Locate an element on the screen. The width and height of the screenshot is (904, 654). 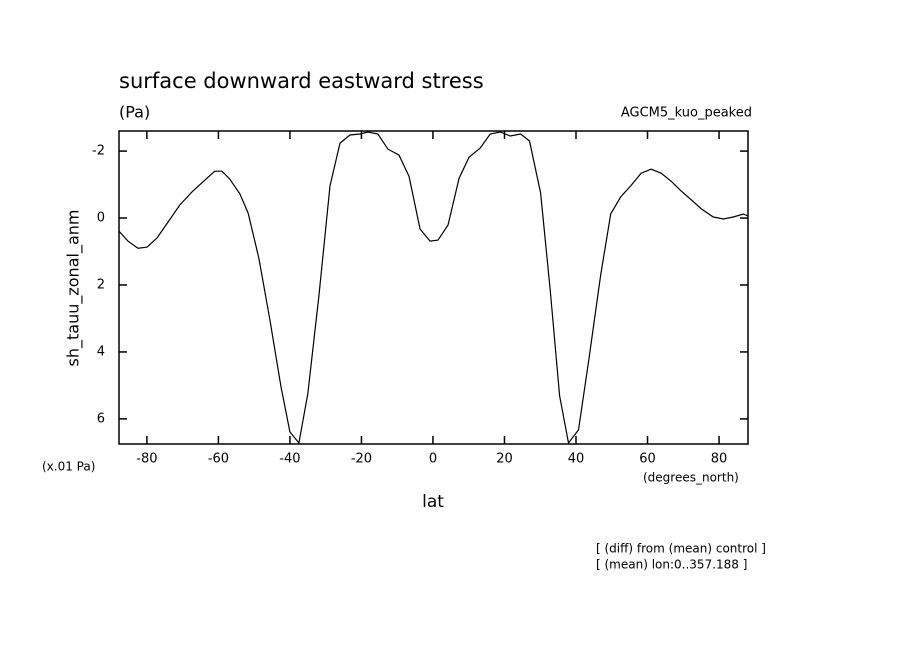
dataset-label: AGCM5_kuo_peaked is located at coordinates (686, 113).